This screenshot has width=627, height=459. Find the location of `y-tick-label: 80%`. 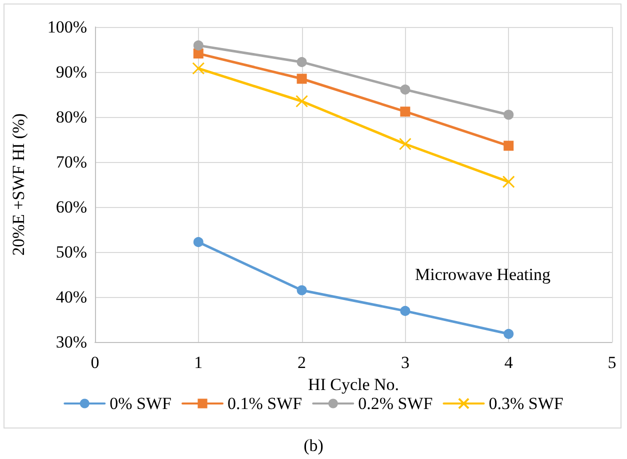

y-tick-label: 80% is located at coordinates (71, 117).